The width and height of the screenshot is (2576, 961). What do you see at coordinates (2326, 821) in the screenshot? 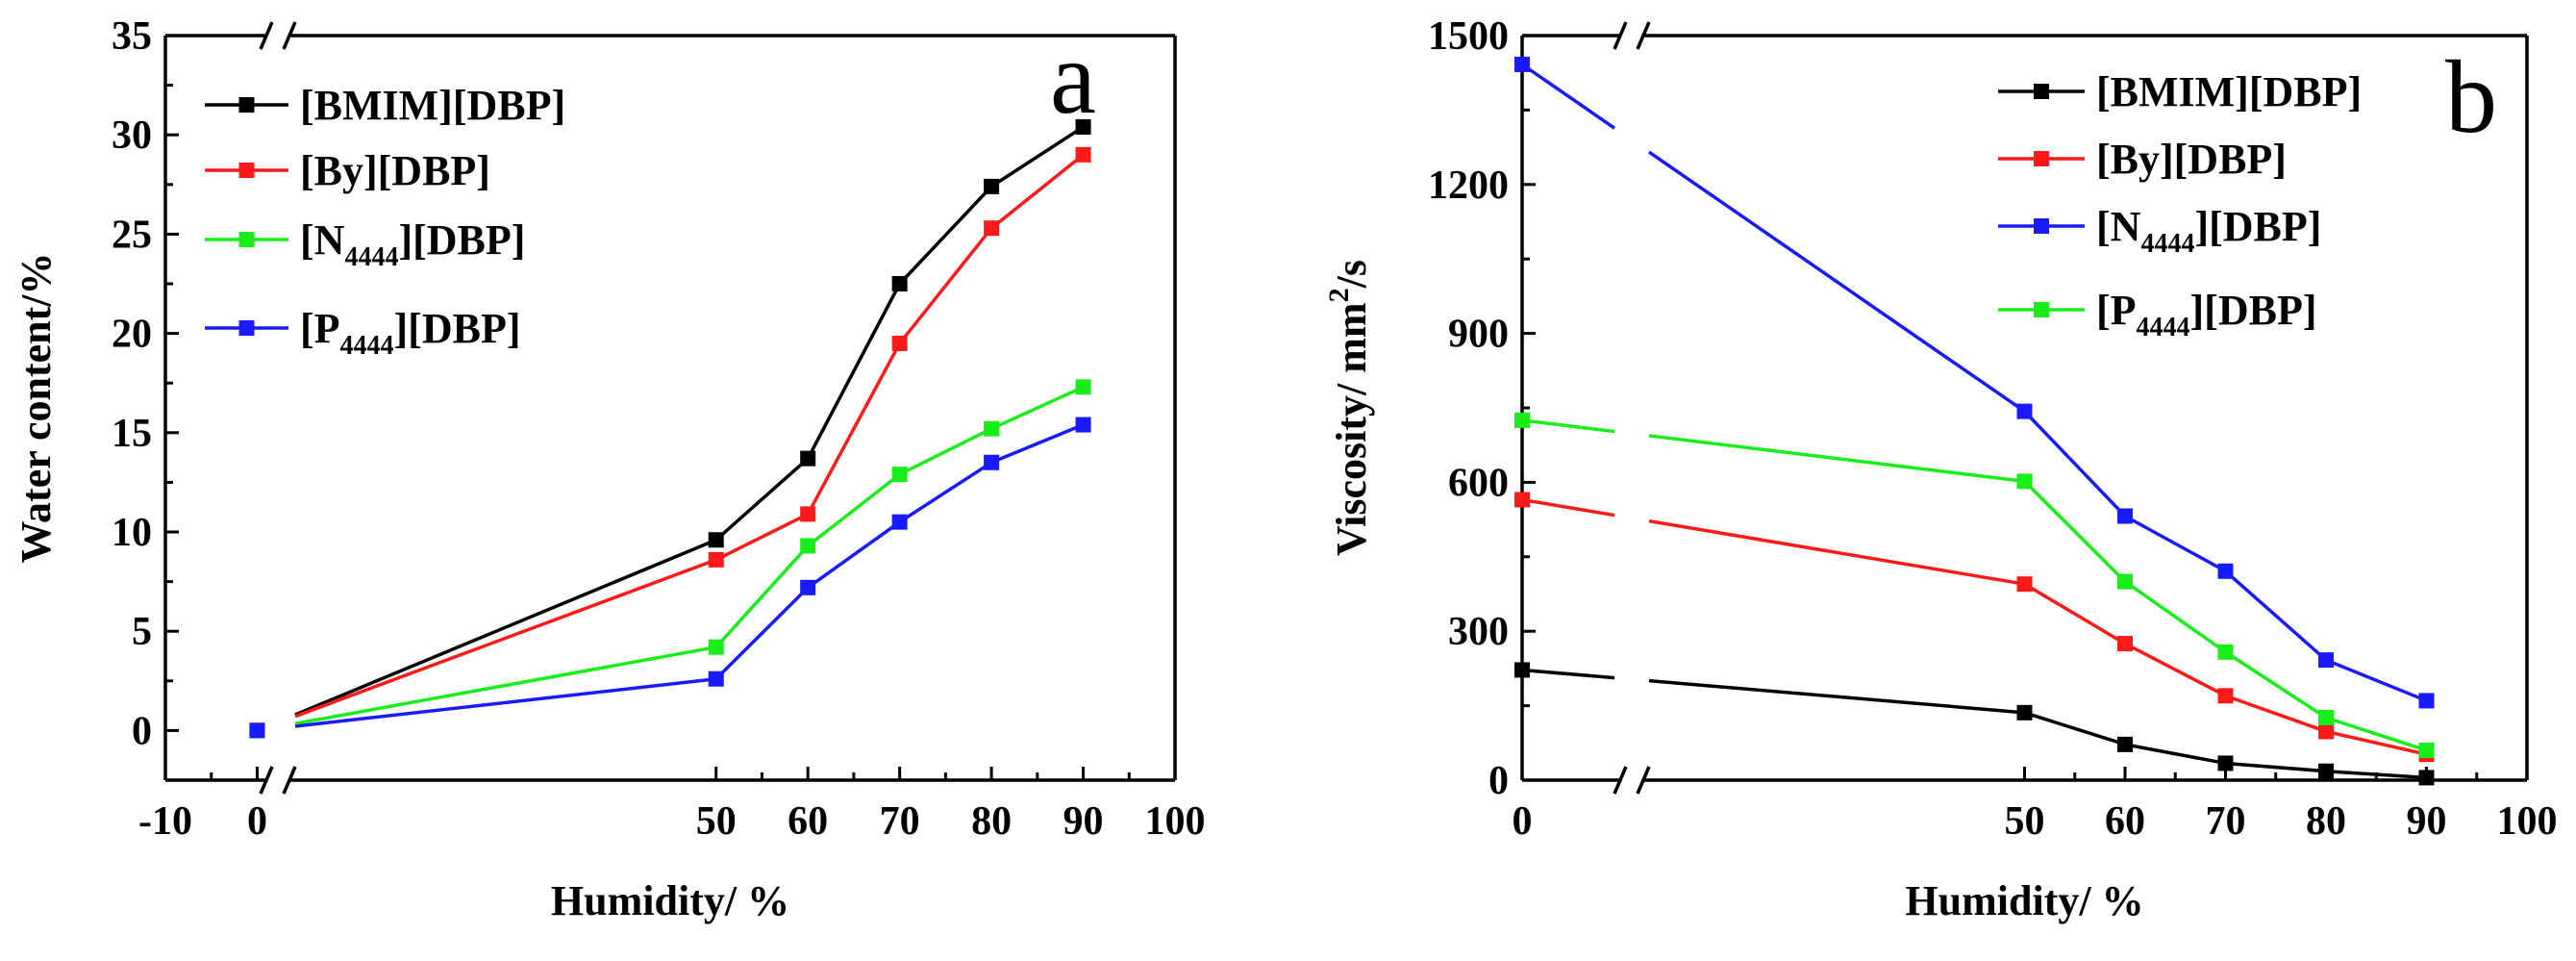
I see `x-tick-label: 80` at bounding box center [2326, 821].